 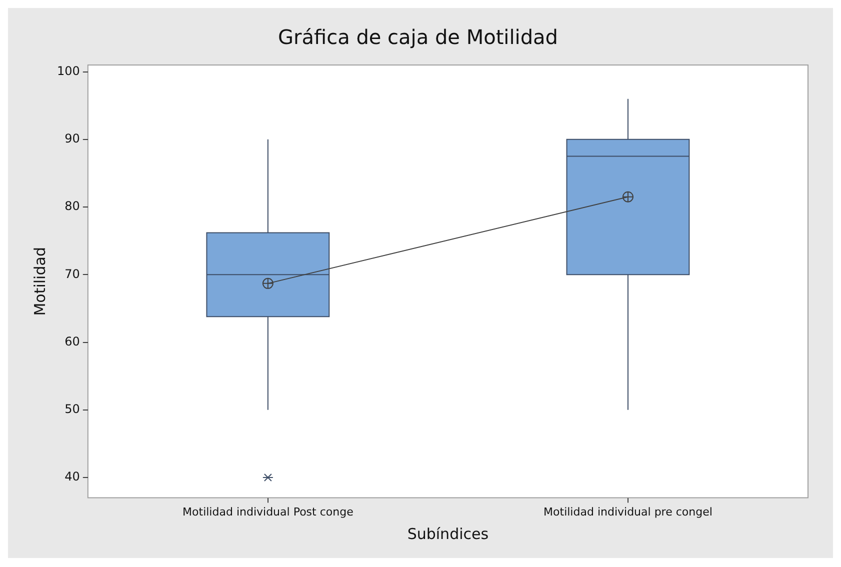 I want to click on y-axis-title: Motilidad, so click(x=39, y=281).